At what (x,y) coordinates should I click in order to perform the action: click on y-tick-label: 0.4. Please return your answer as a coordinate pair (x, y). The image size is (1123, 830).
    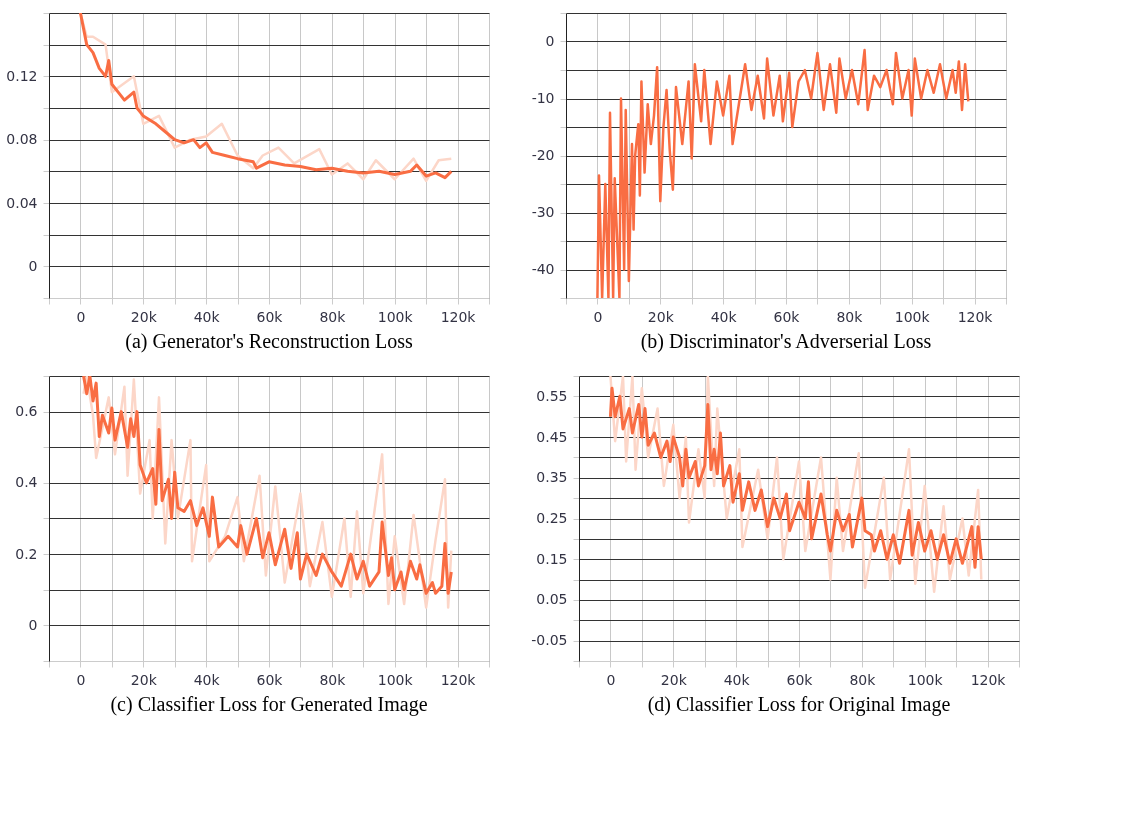
    Looking at the image, I should click on (26, 482).